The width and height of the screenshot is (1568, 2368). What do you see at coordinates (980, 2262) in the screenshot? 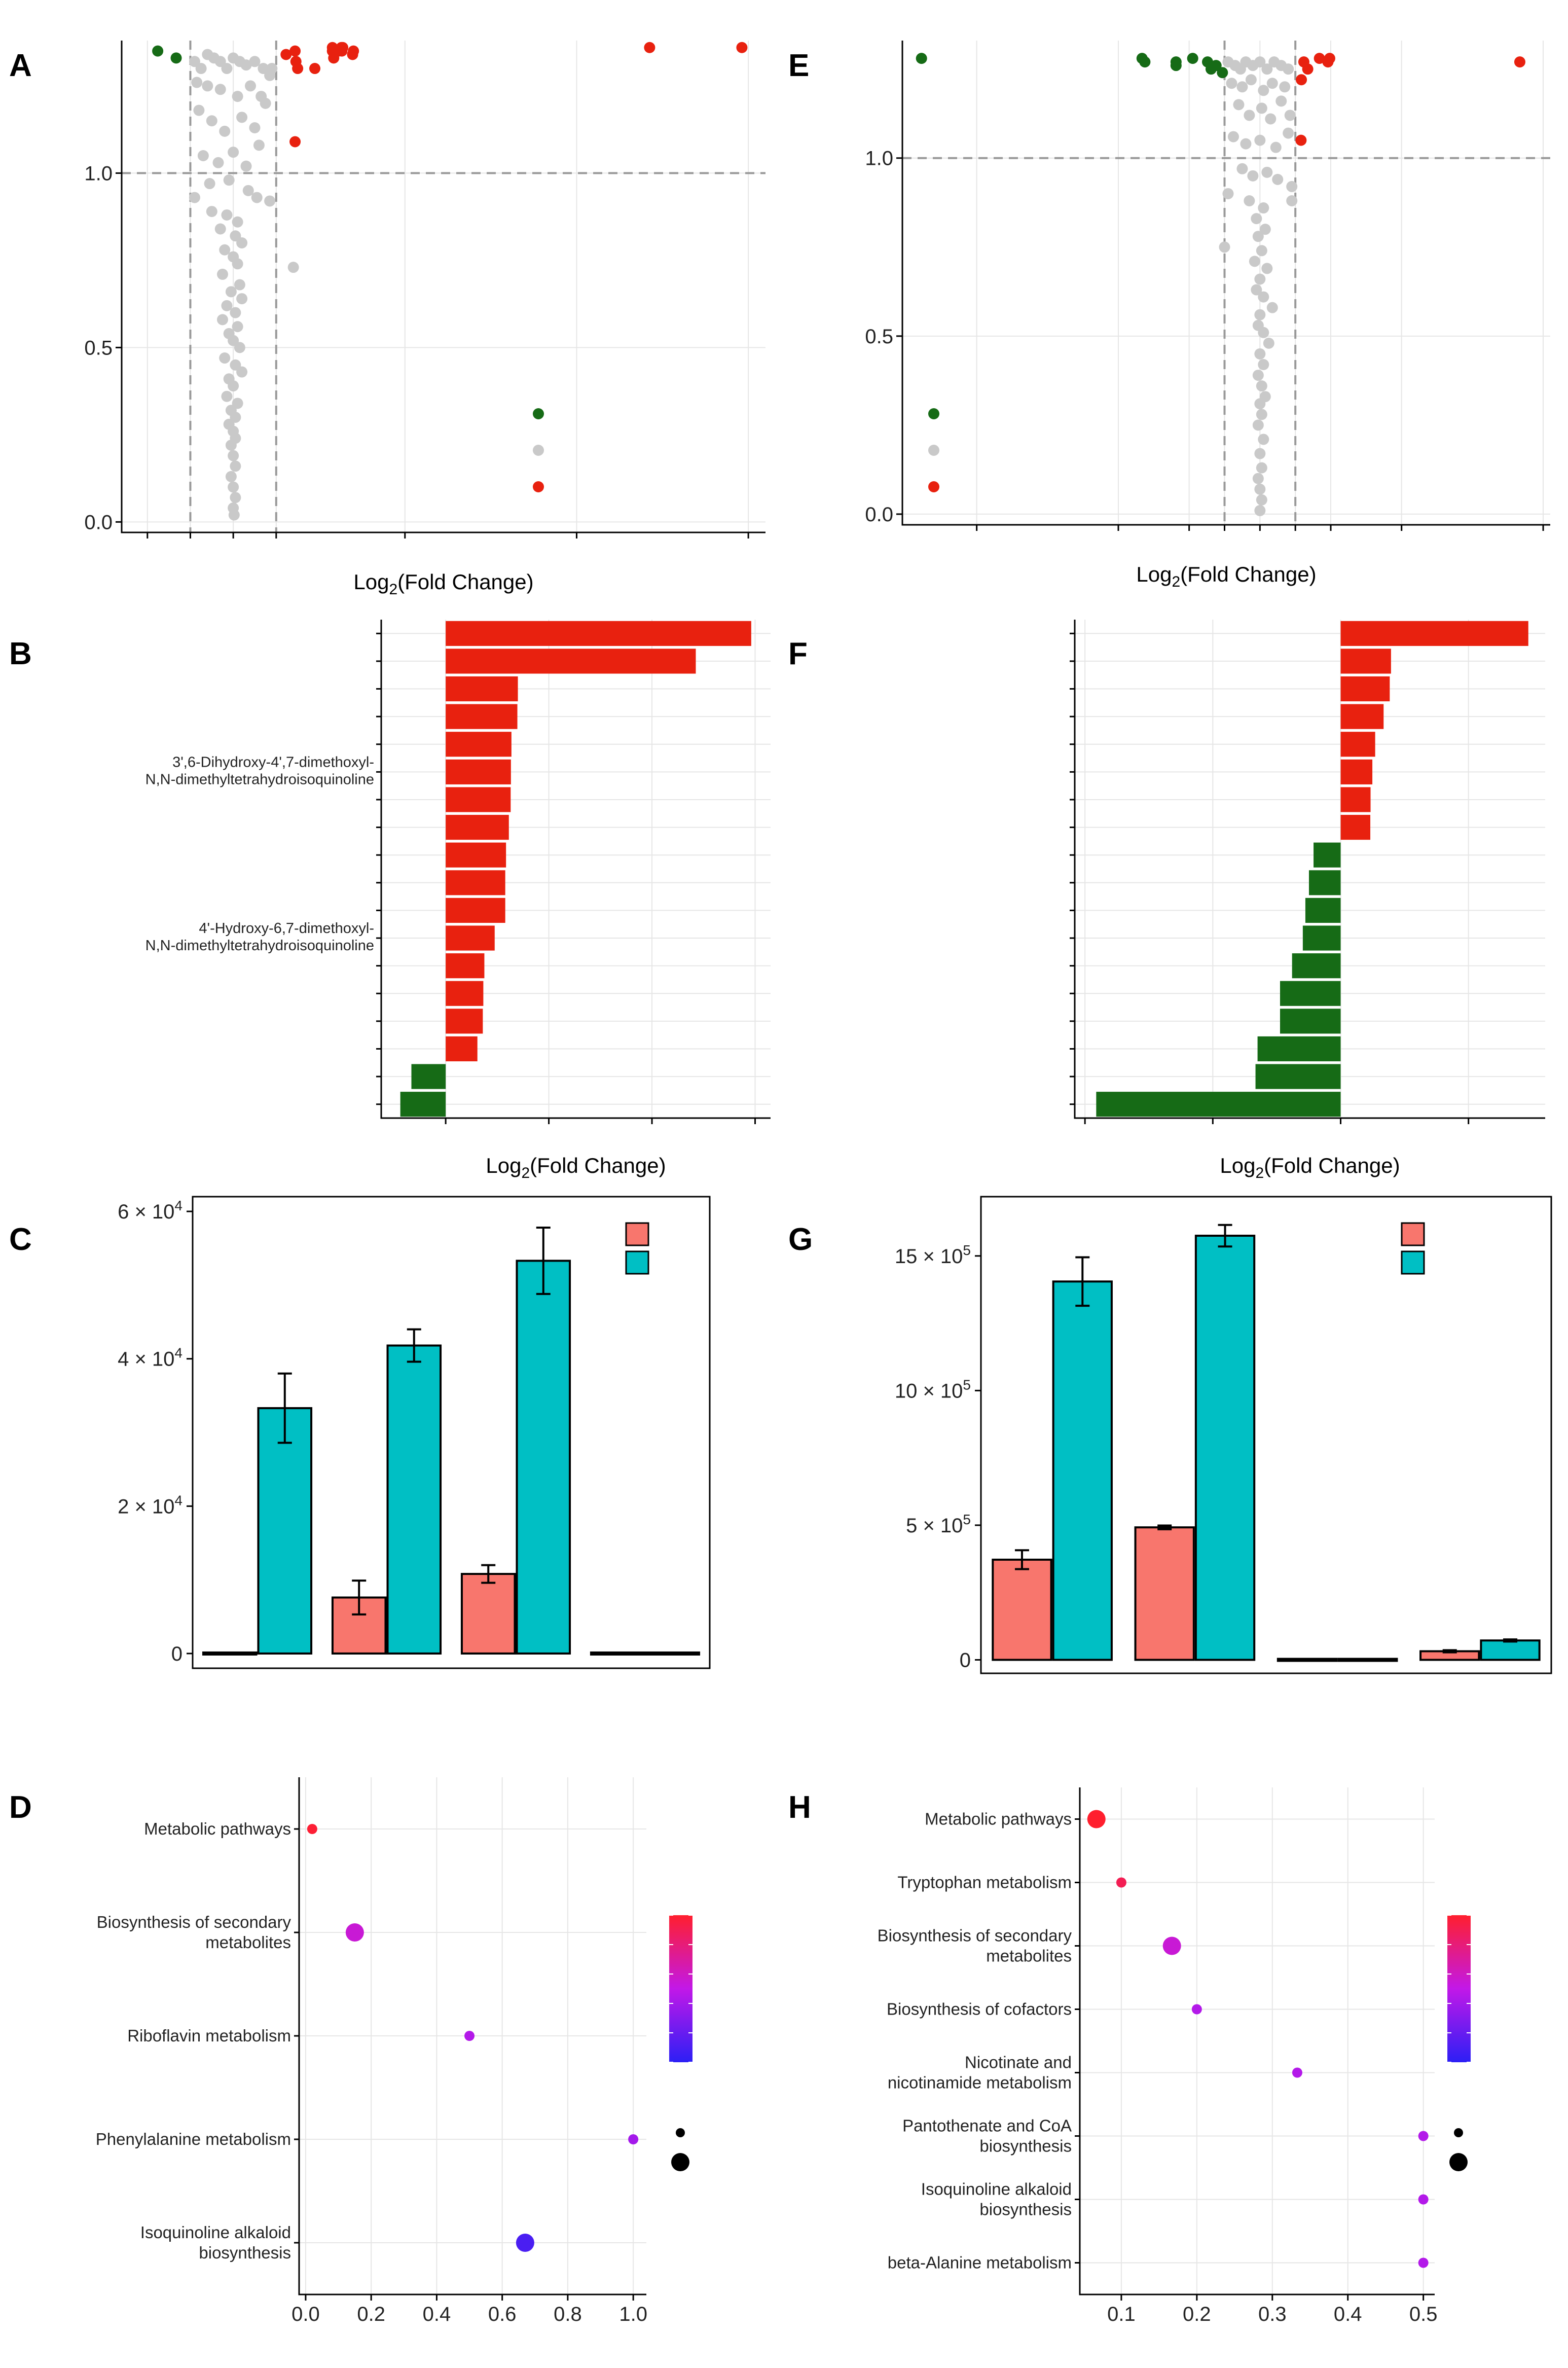
I see `pathway-label: beta-Alanine metabolism` at bounding box center [980, 2262].